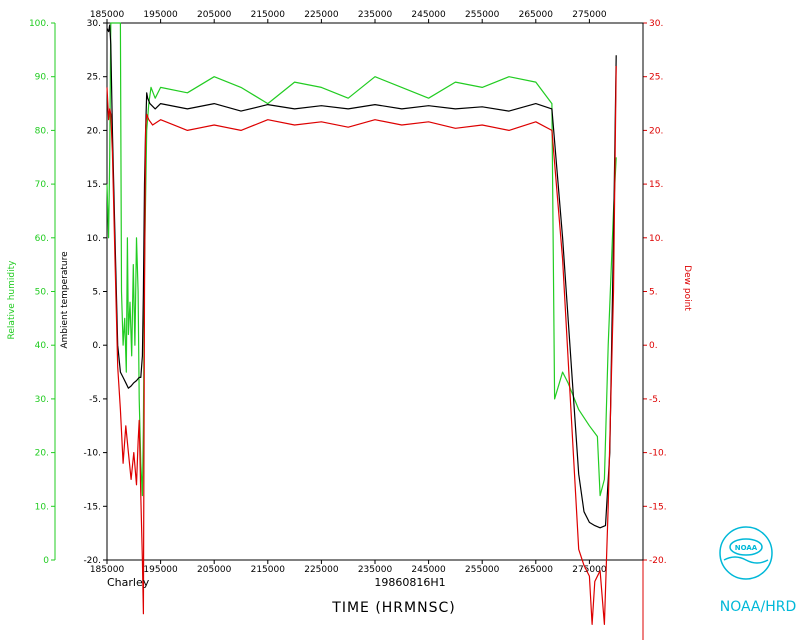  What do you see at coordinates (42, 239) in the screenshot?
I see `rh-tick-label: 60.` at bounding box center [42, 239].